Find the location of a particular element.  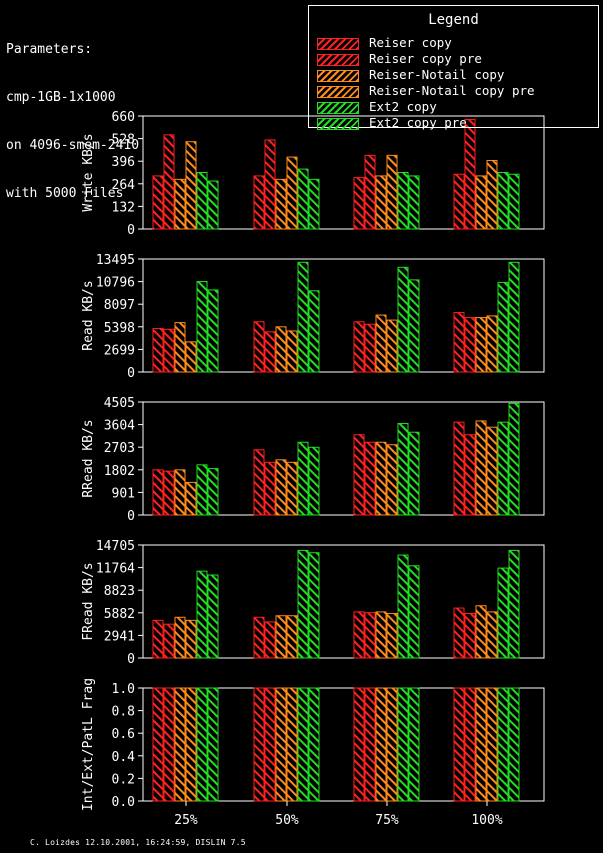

legend-item: Reiser-Notail copy is located at coordinates (410, 75).